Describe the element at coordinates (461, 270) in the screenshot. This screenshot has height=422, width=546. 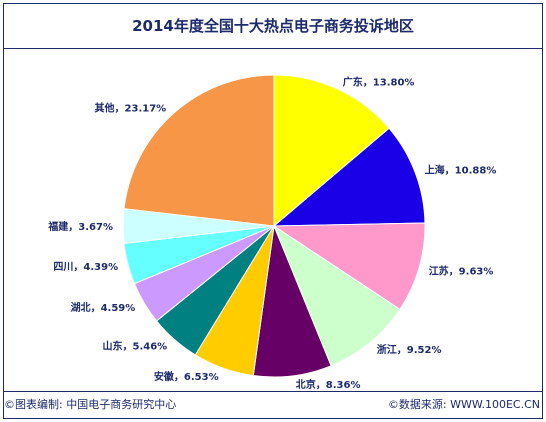
I see `slice-label: 江苏，9.63%` at that location.